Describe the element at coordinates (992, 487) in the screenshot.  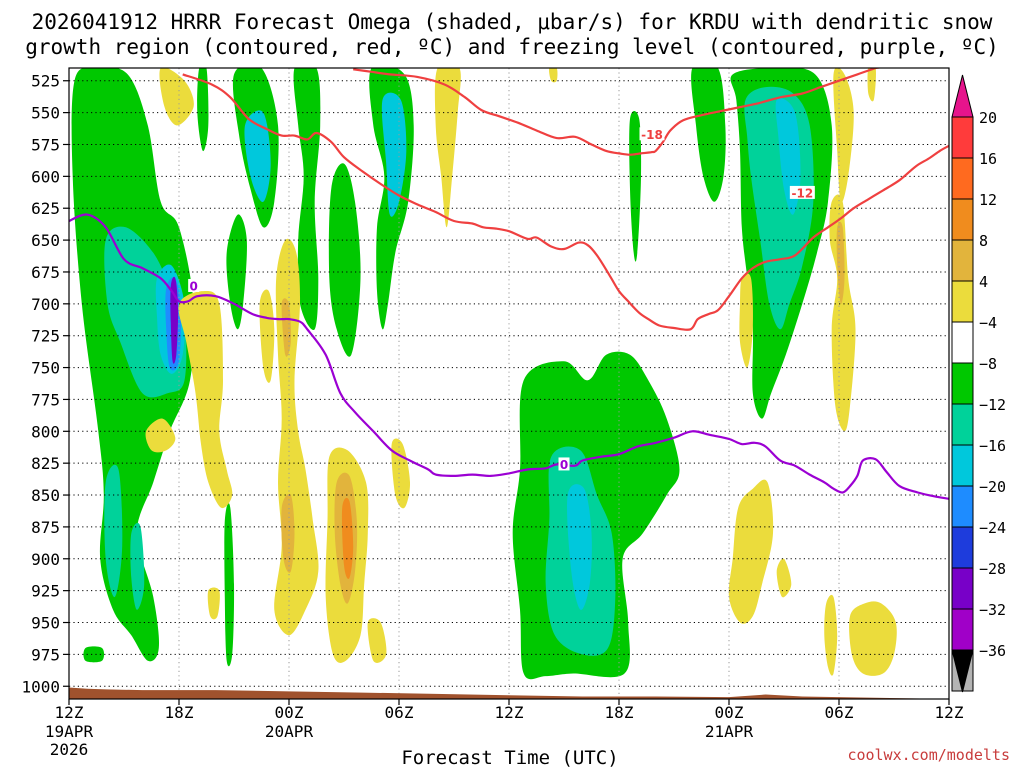
I see `colorbar-label: −20` at that location.